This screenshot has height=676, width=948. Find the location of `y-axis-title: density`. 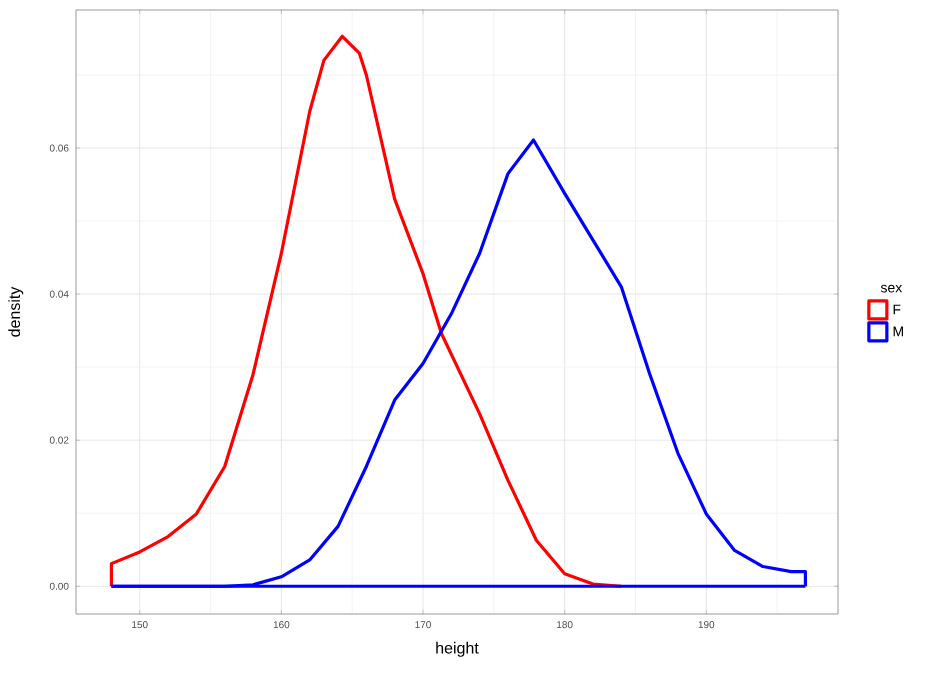

y-axis-title: density is located at coordinates (16, 311).